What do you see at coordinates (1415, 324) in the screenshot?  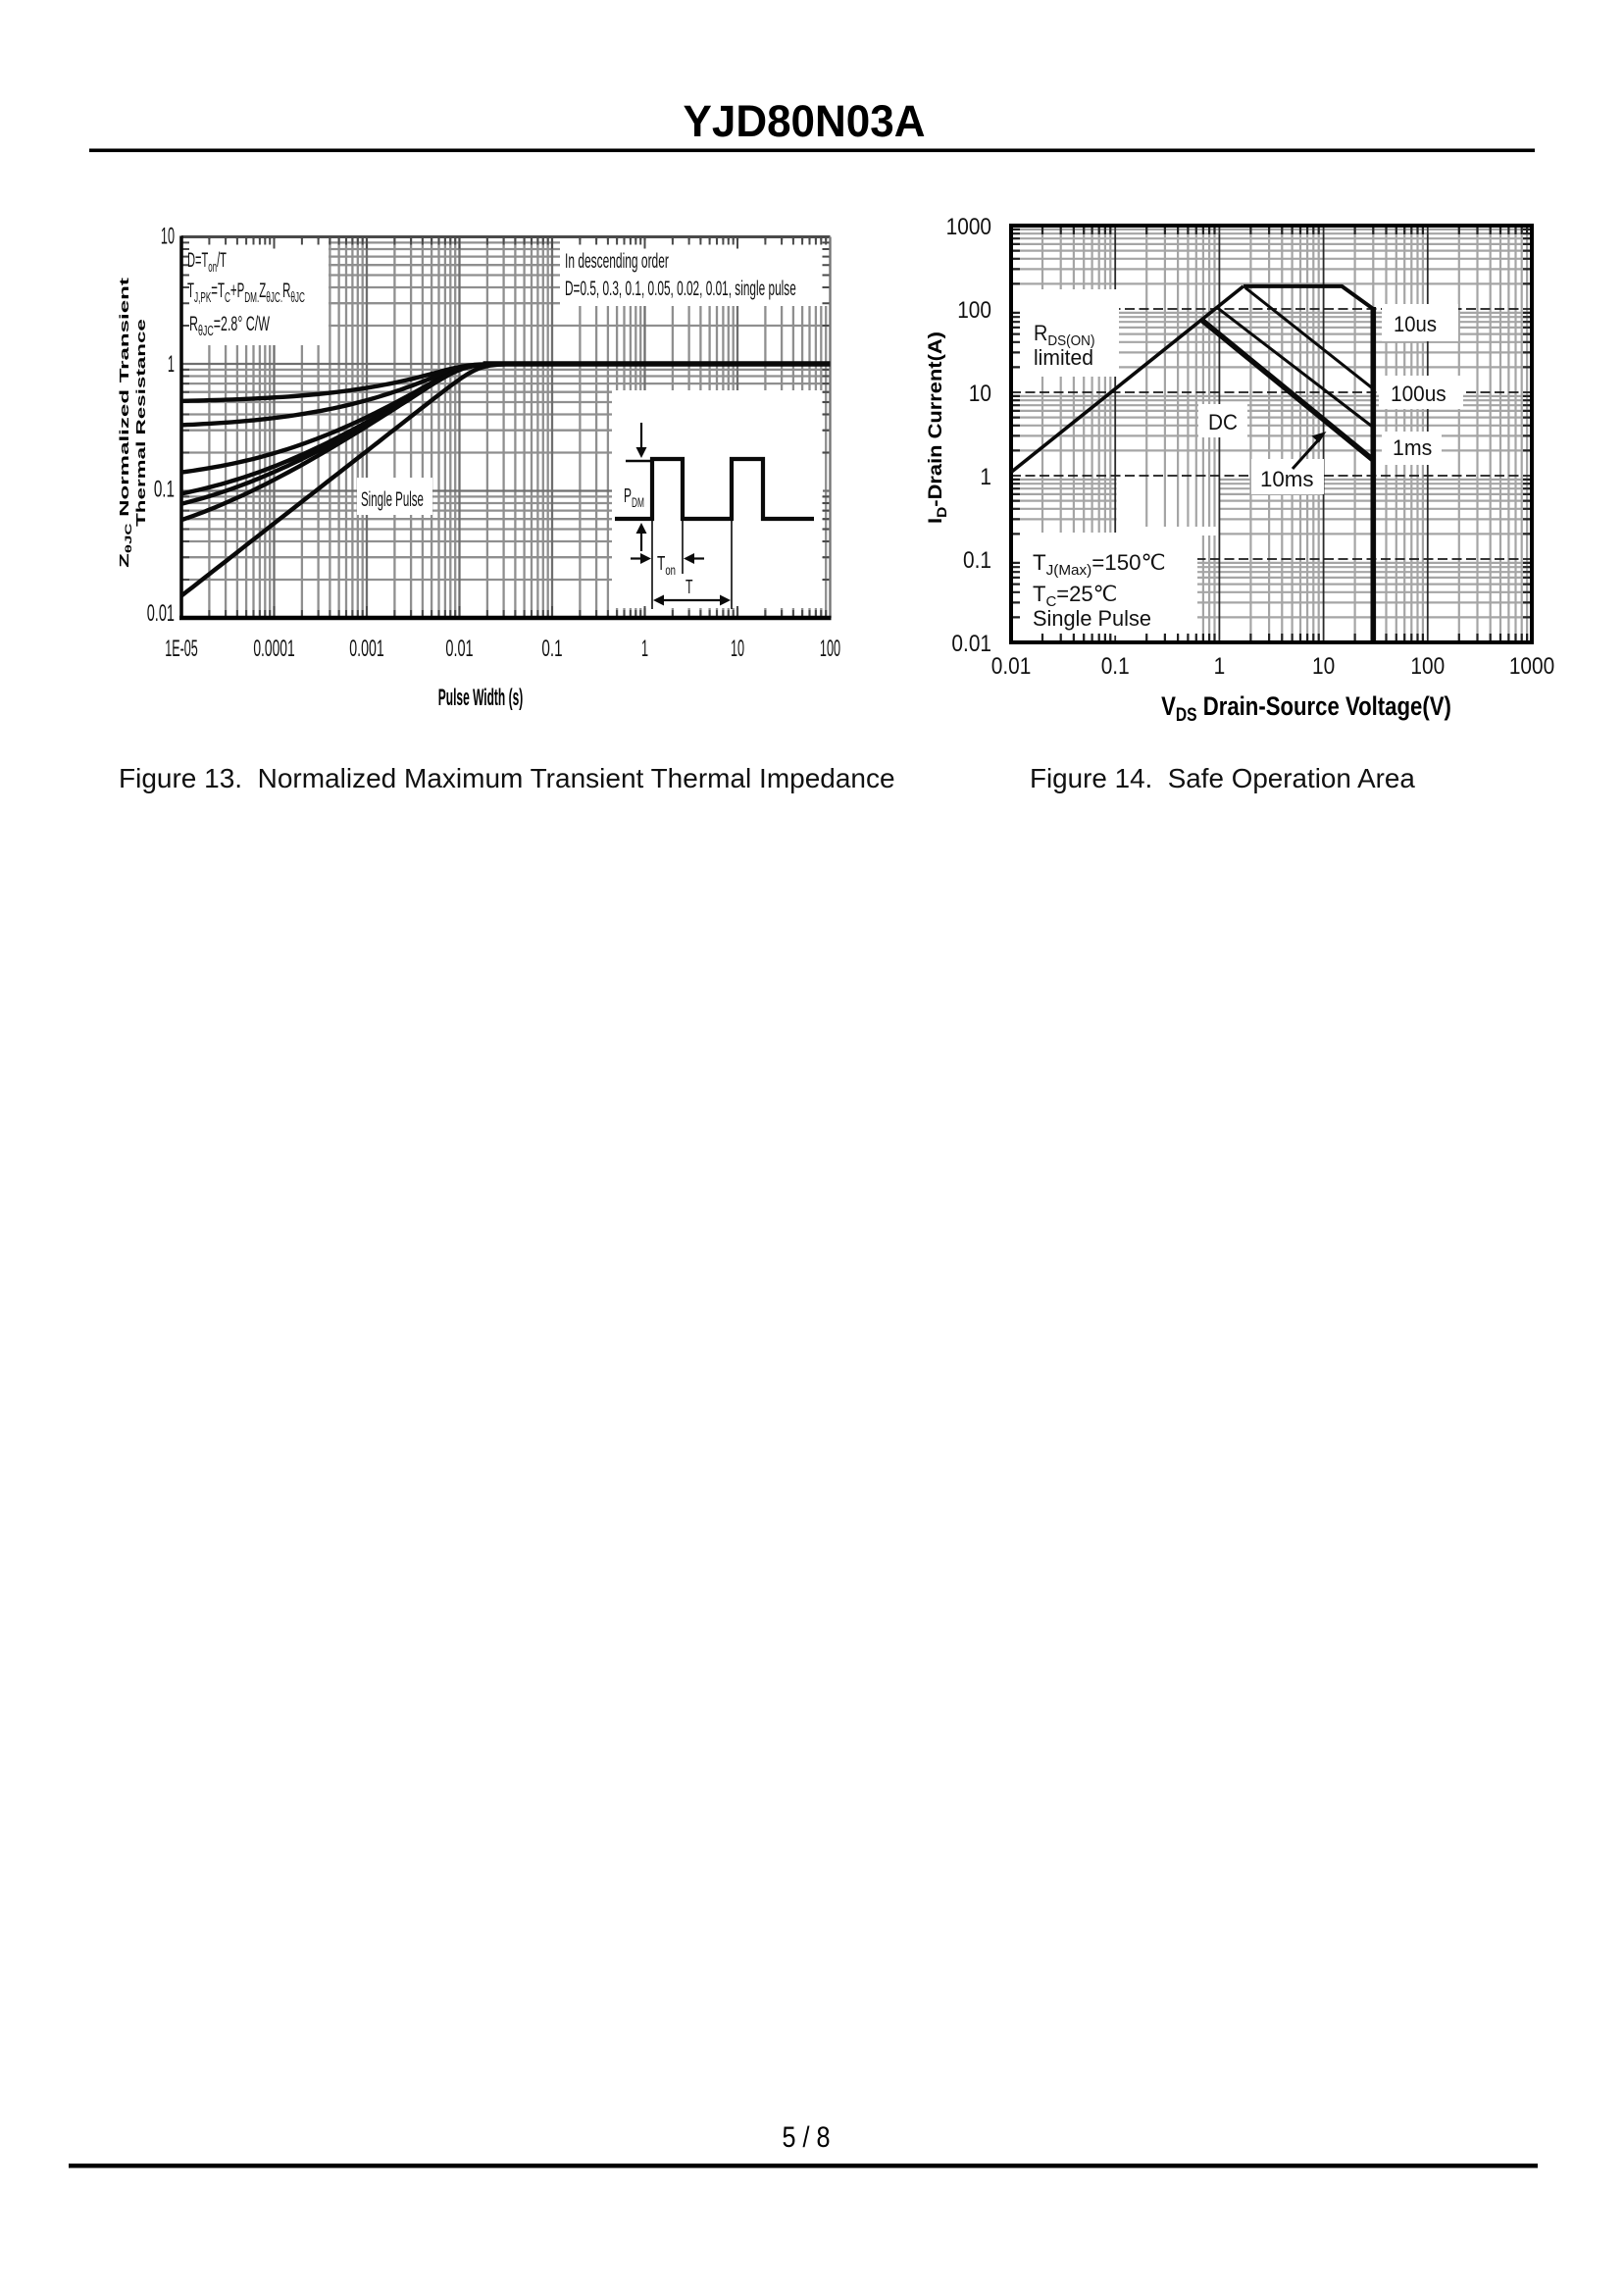 I see `svg-text: 10us` at bounding box center [1415, 324].